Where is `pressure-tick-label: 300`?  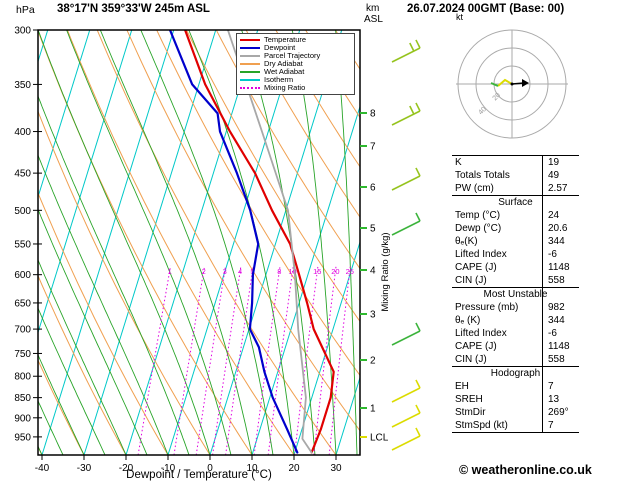
pressure-tick-label: 300 is located at coordinates (22, 31).